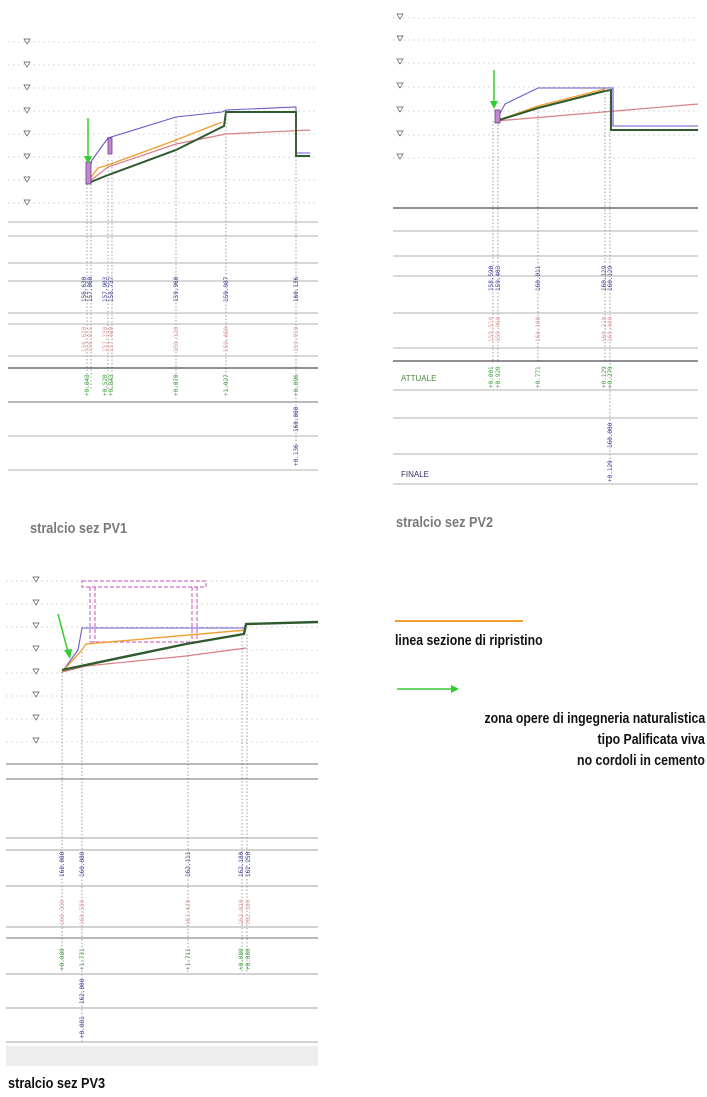  What do you see at coordinates (610, 471) in the screenshot?
I see `pv2-extra-label: +0.129` at bounding box center [610, 471].